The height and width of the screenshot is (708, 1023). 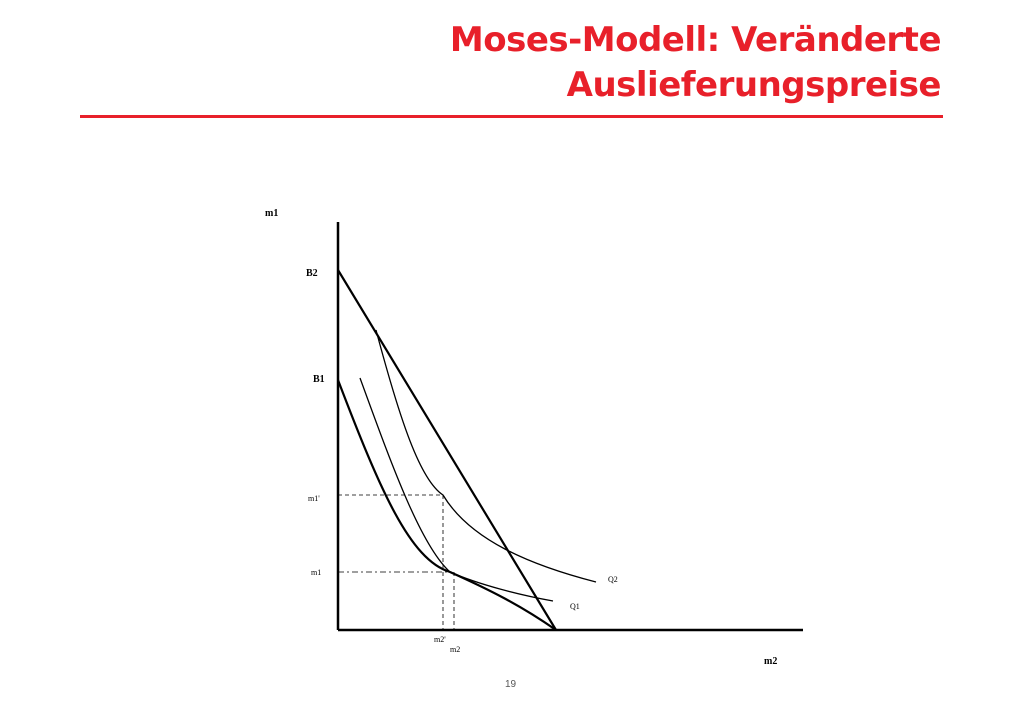 What do you see at coordinates (316, 572) in the screenshot?
I see `y-tick-m1-label: m1` at bounding box center [316, 572].